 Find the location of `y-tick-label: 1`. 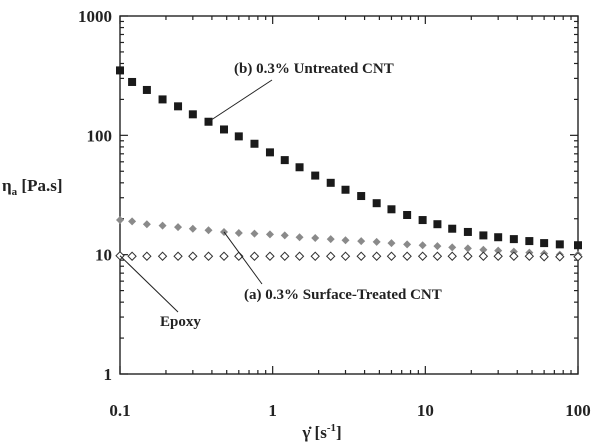

y-tick-label: 1 is located at coordinates (108, 374).